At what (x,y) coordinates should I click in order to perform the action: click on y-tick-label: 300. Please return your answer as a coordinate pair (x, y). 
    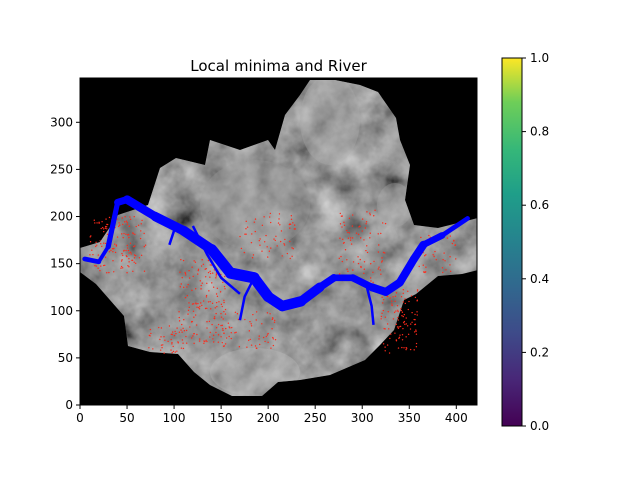
    Looking at the image, I should click on (61, 122).